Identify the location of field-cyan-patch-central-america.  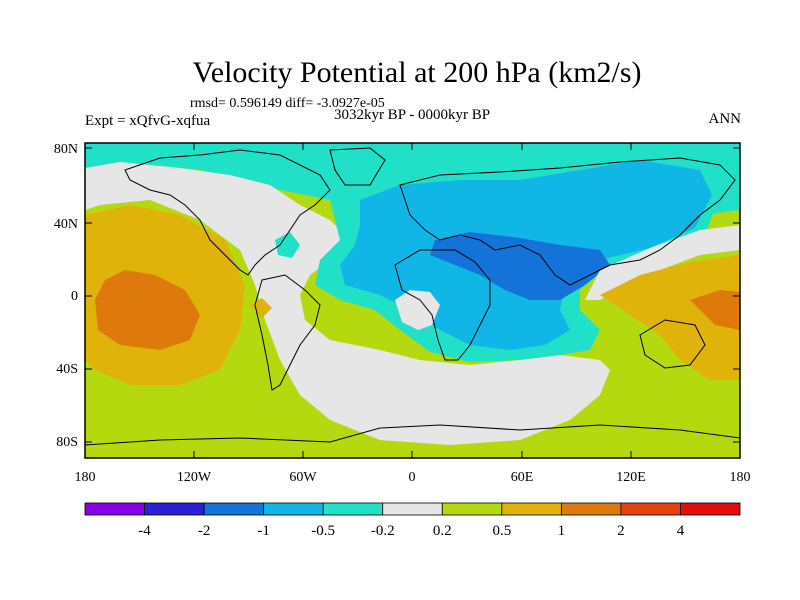
(287, 245).